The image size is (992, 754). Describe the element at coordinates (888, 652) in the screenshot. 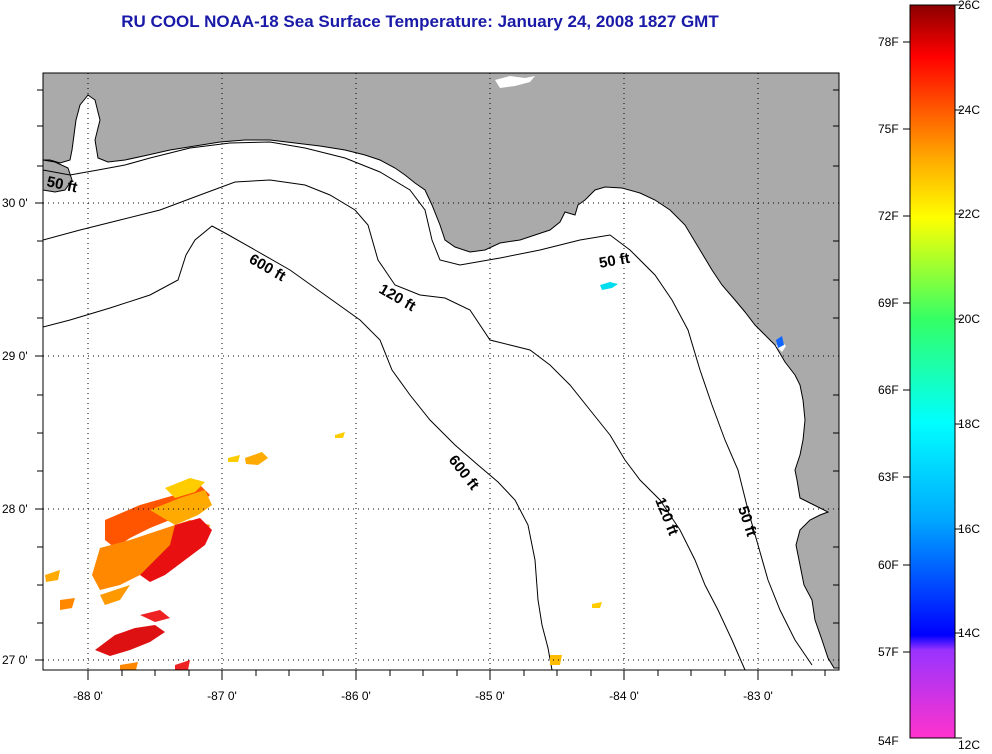

I see `colorbar-f-label: 57F` at that location.